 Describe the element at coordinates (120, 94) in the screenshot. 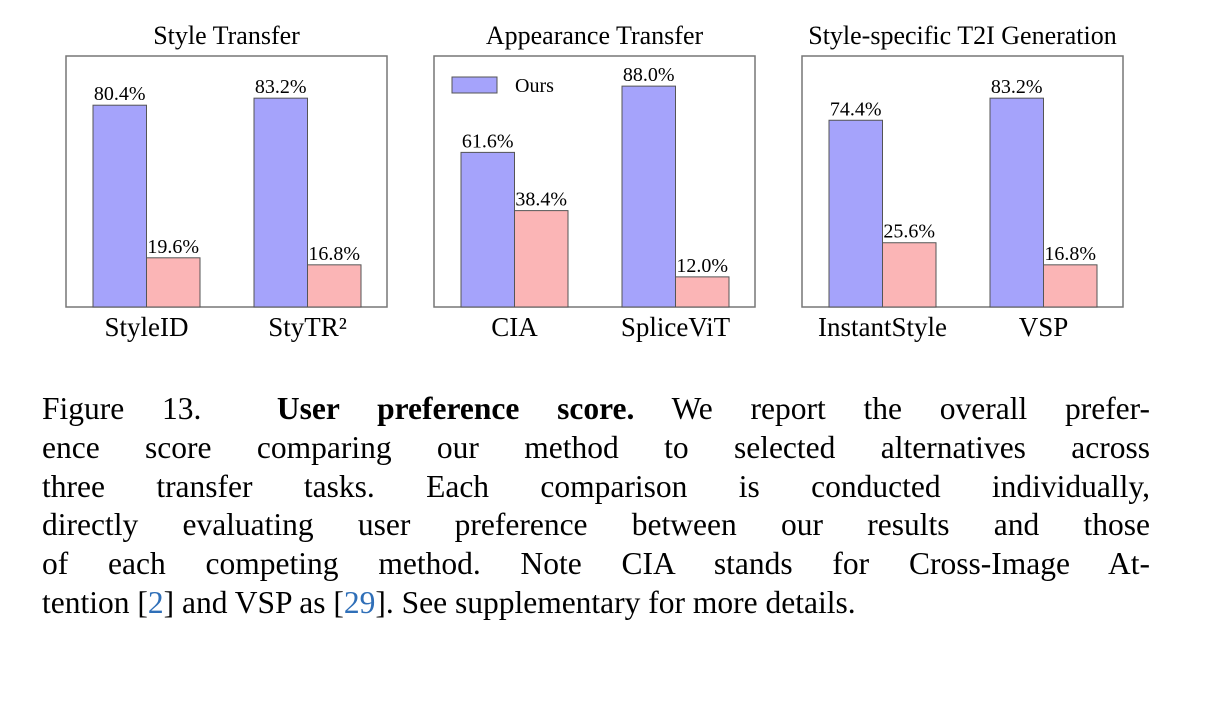

I see `data-label: 80.4%` at that location.